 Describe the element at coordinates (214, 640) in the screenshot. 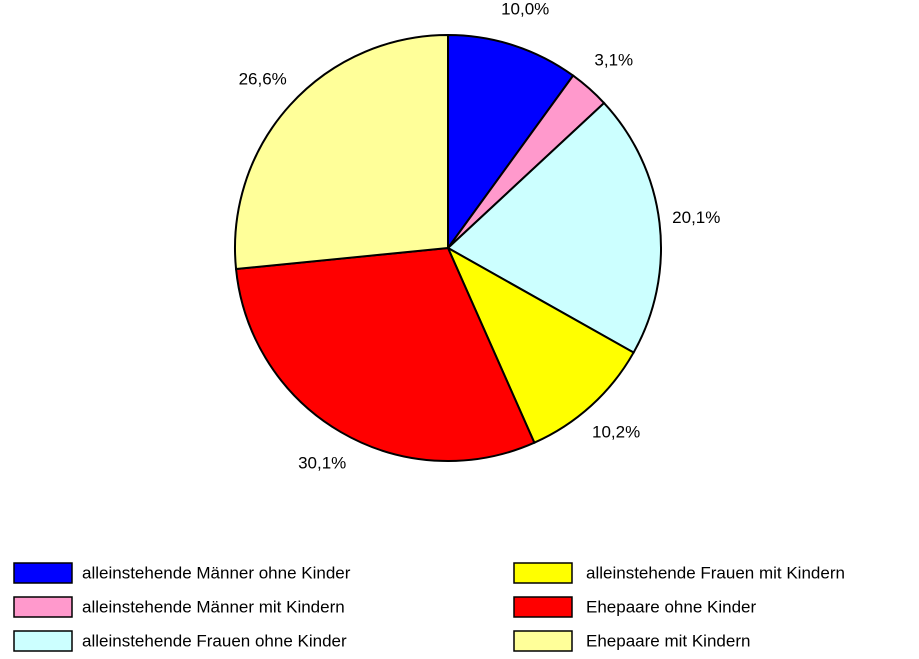

I see `legend-label: alleinstehende Frauen ohne Kinder` at that location.